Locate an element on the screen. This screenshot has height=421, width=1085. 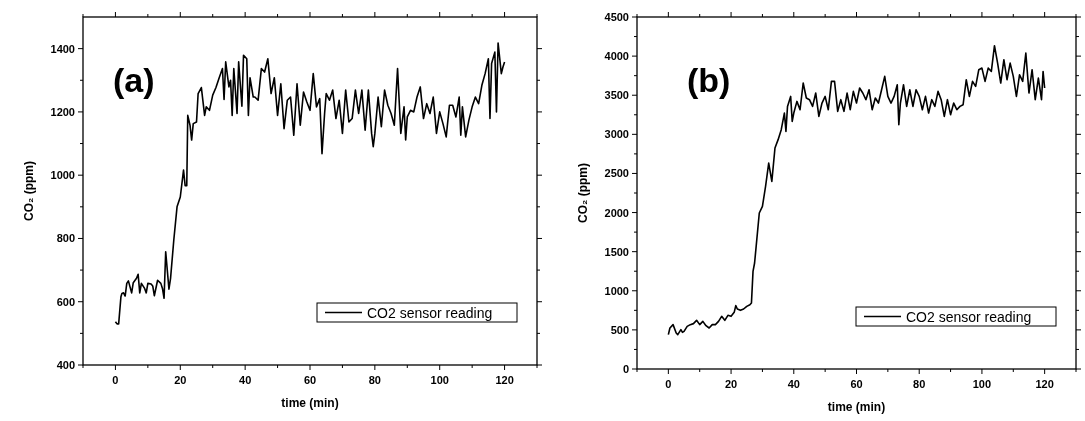
y-tick-label: 600 is located at coordinates (65, 301).